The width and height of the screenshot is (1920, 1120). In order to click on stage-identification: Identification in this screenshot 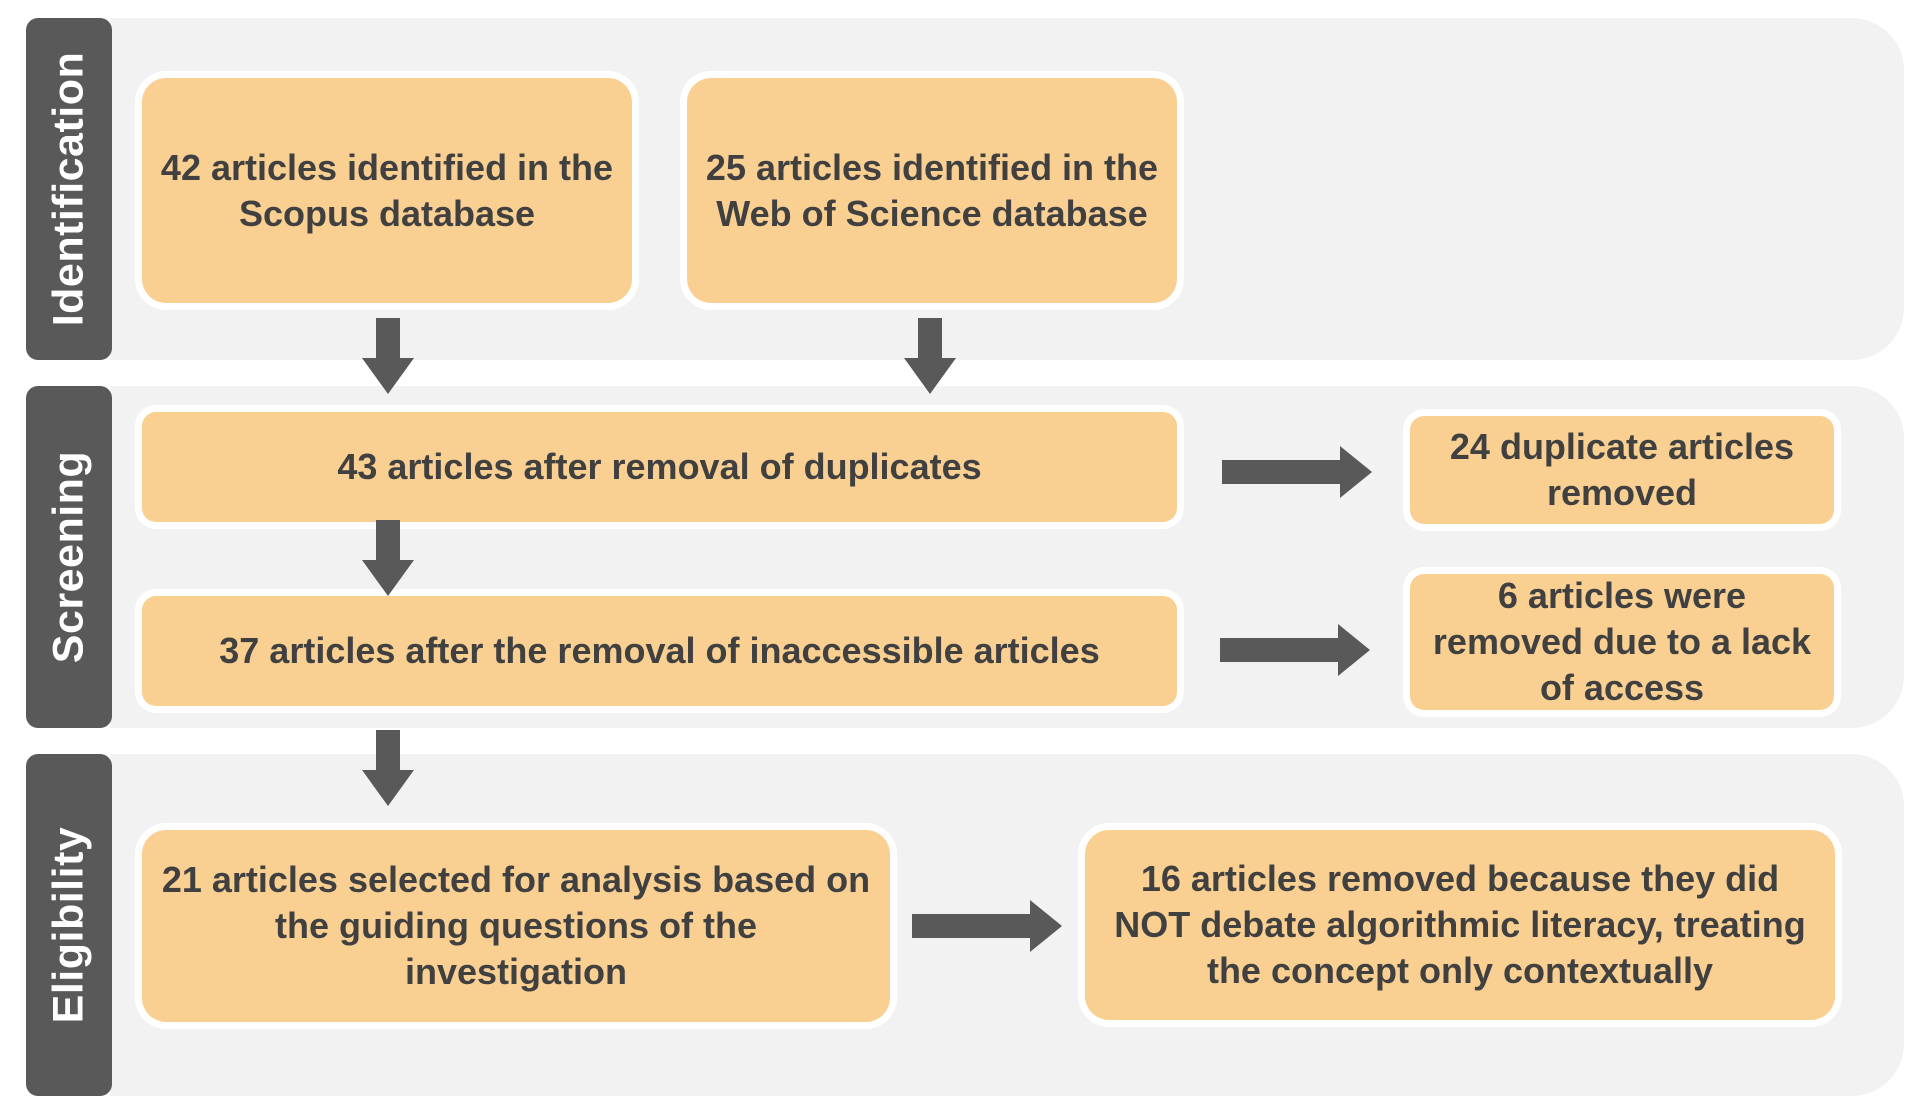, I will do `click(69, 189)`.